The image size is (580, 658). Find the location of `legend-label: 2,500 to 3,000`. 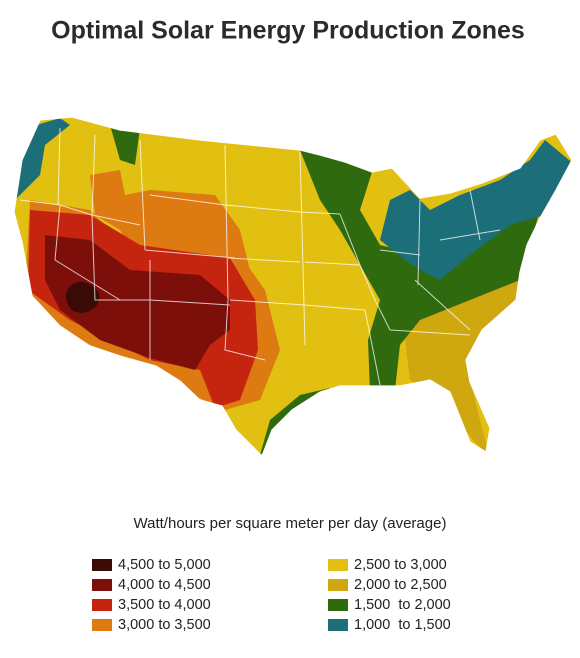

legend-label: 2,500 to 3,000 is located at coordinates (400, 565).